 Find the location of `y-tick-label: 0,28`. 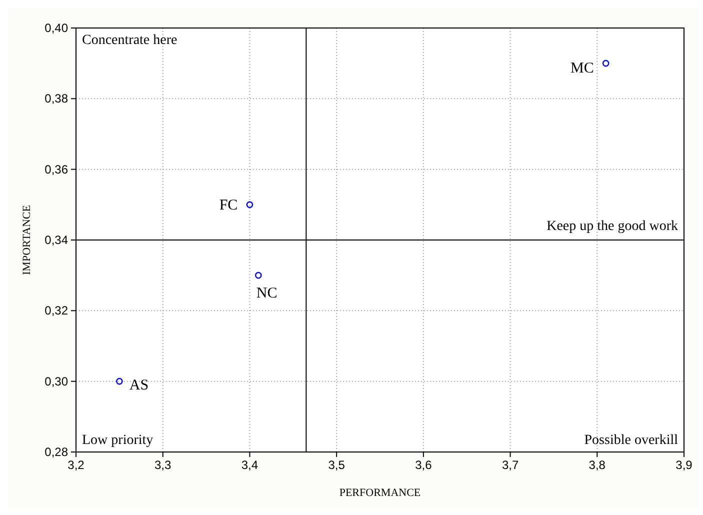

y-tick-label: 0,28 is located at coordinates (56, 452).